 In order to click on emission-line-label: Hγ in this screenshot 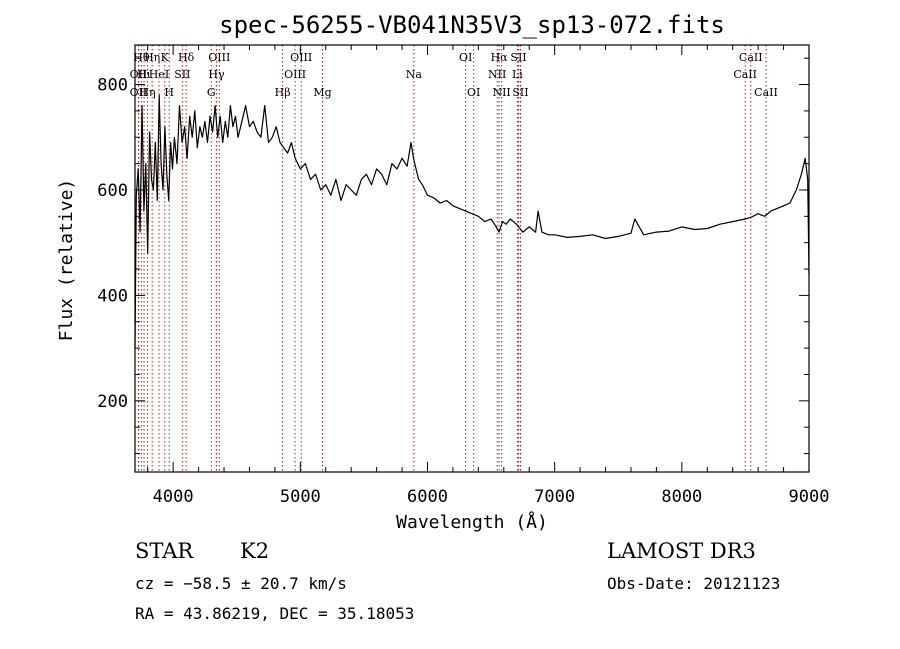, I will do `click(216, 74)`.